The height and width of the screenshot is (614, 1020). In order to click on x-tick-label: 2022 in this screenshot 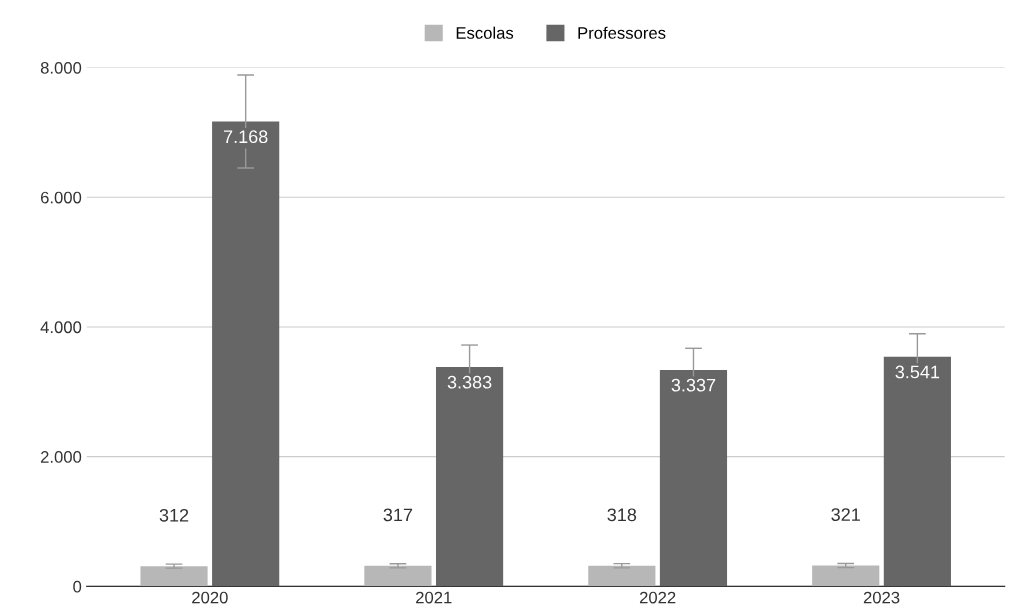, I will do `click(657, 597)`.